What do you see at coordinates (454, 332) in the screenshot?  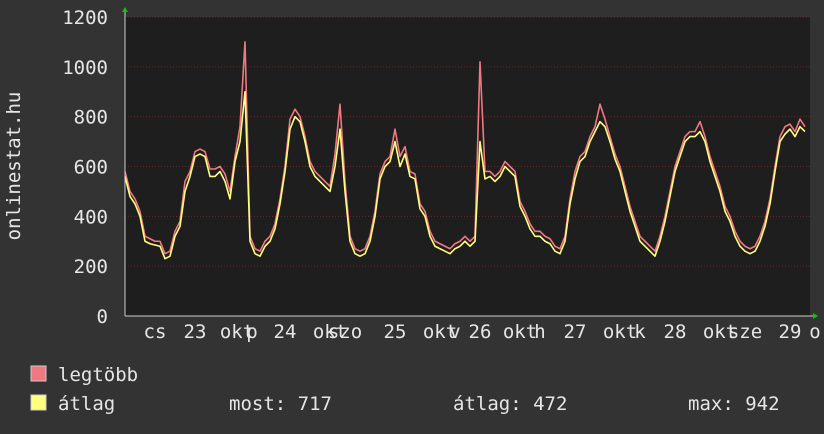 I see `x-tick-label: v` at bounding box center [454, 332].